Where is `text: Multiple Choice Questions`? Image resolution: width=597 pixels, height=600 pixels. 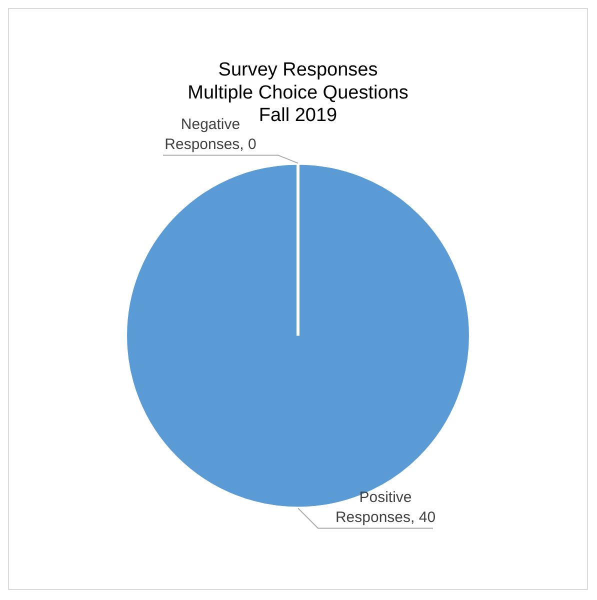
text: Multiple Choice Questions is located at coordinates (298, 93).